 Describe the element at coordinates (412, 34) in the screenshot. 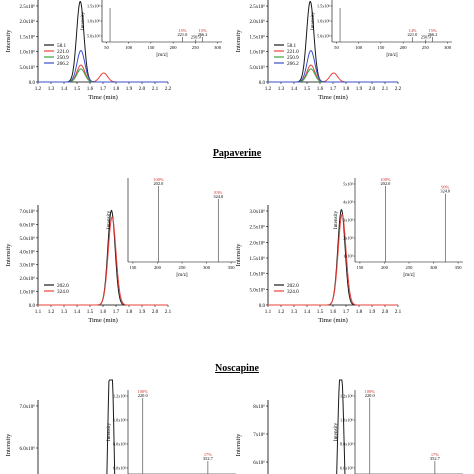

I see `peak-mz-label: 221.0` at that location.